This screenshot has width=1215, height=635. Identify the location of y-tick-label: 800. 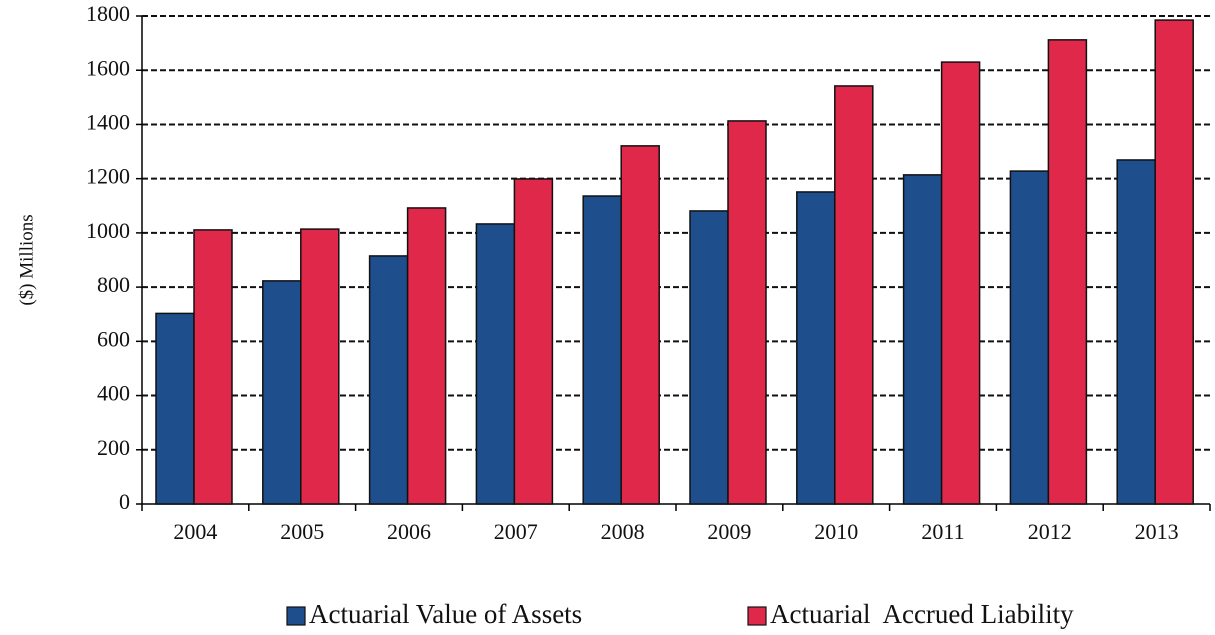
(113, 284).